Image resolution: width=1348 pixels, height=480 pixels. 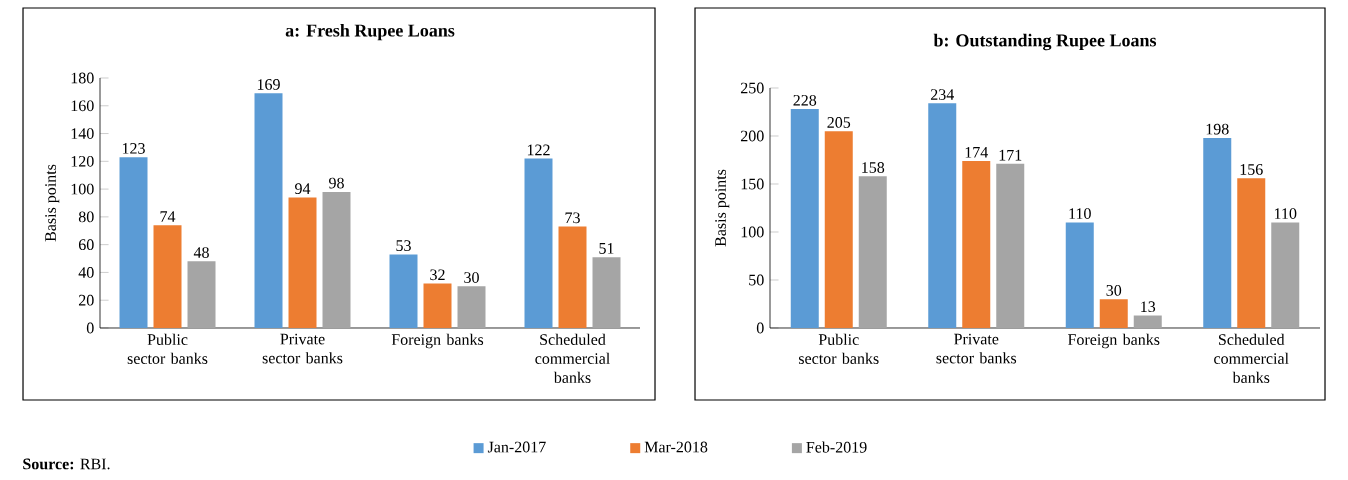 I want to click on data-label: 13, so click(x=1148, y=307).